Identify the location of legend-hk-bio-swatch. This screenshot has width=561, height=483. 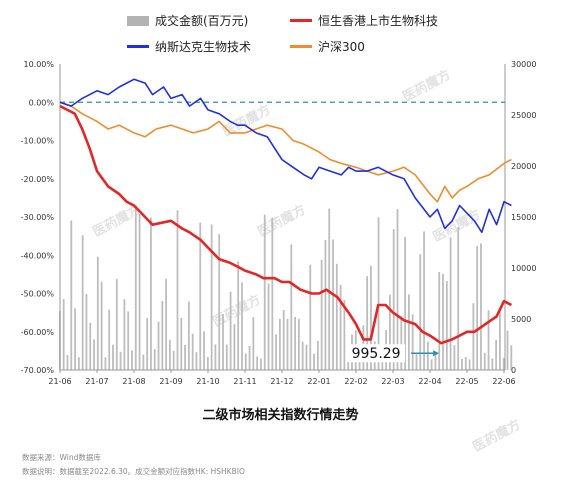
(301, 20).